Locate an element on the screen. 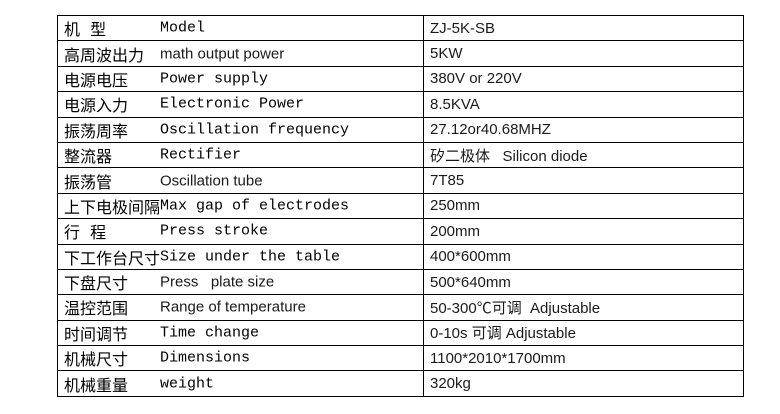 The height and width of the screenshot is (414, 780). table-row: 下盘尺寸 Press plate size 500*640mm is located at coordinates (400, 282).